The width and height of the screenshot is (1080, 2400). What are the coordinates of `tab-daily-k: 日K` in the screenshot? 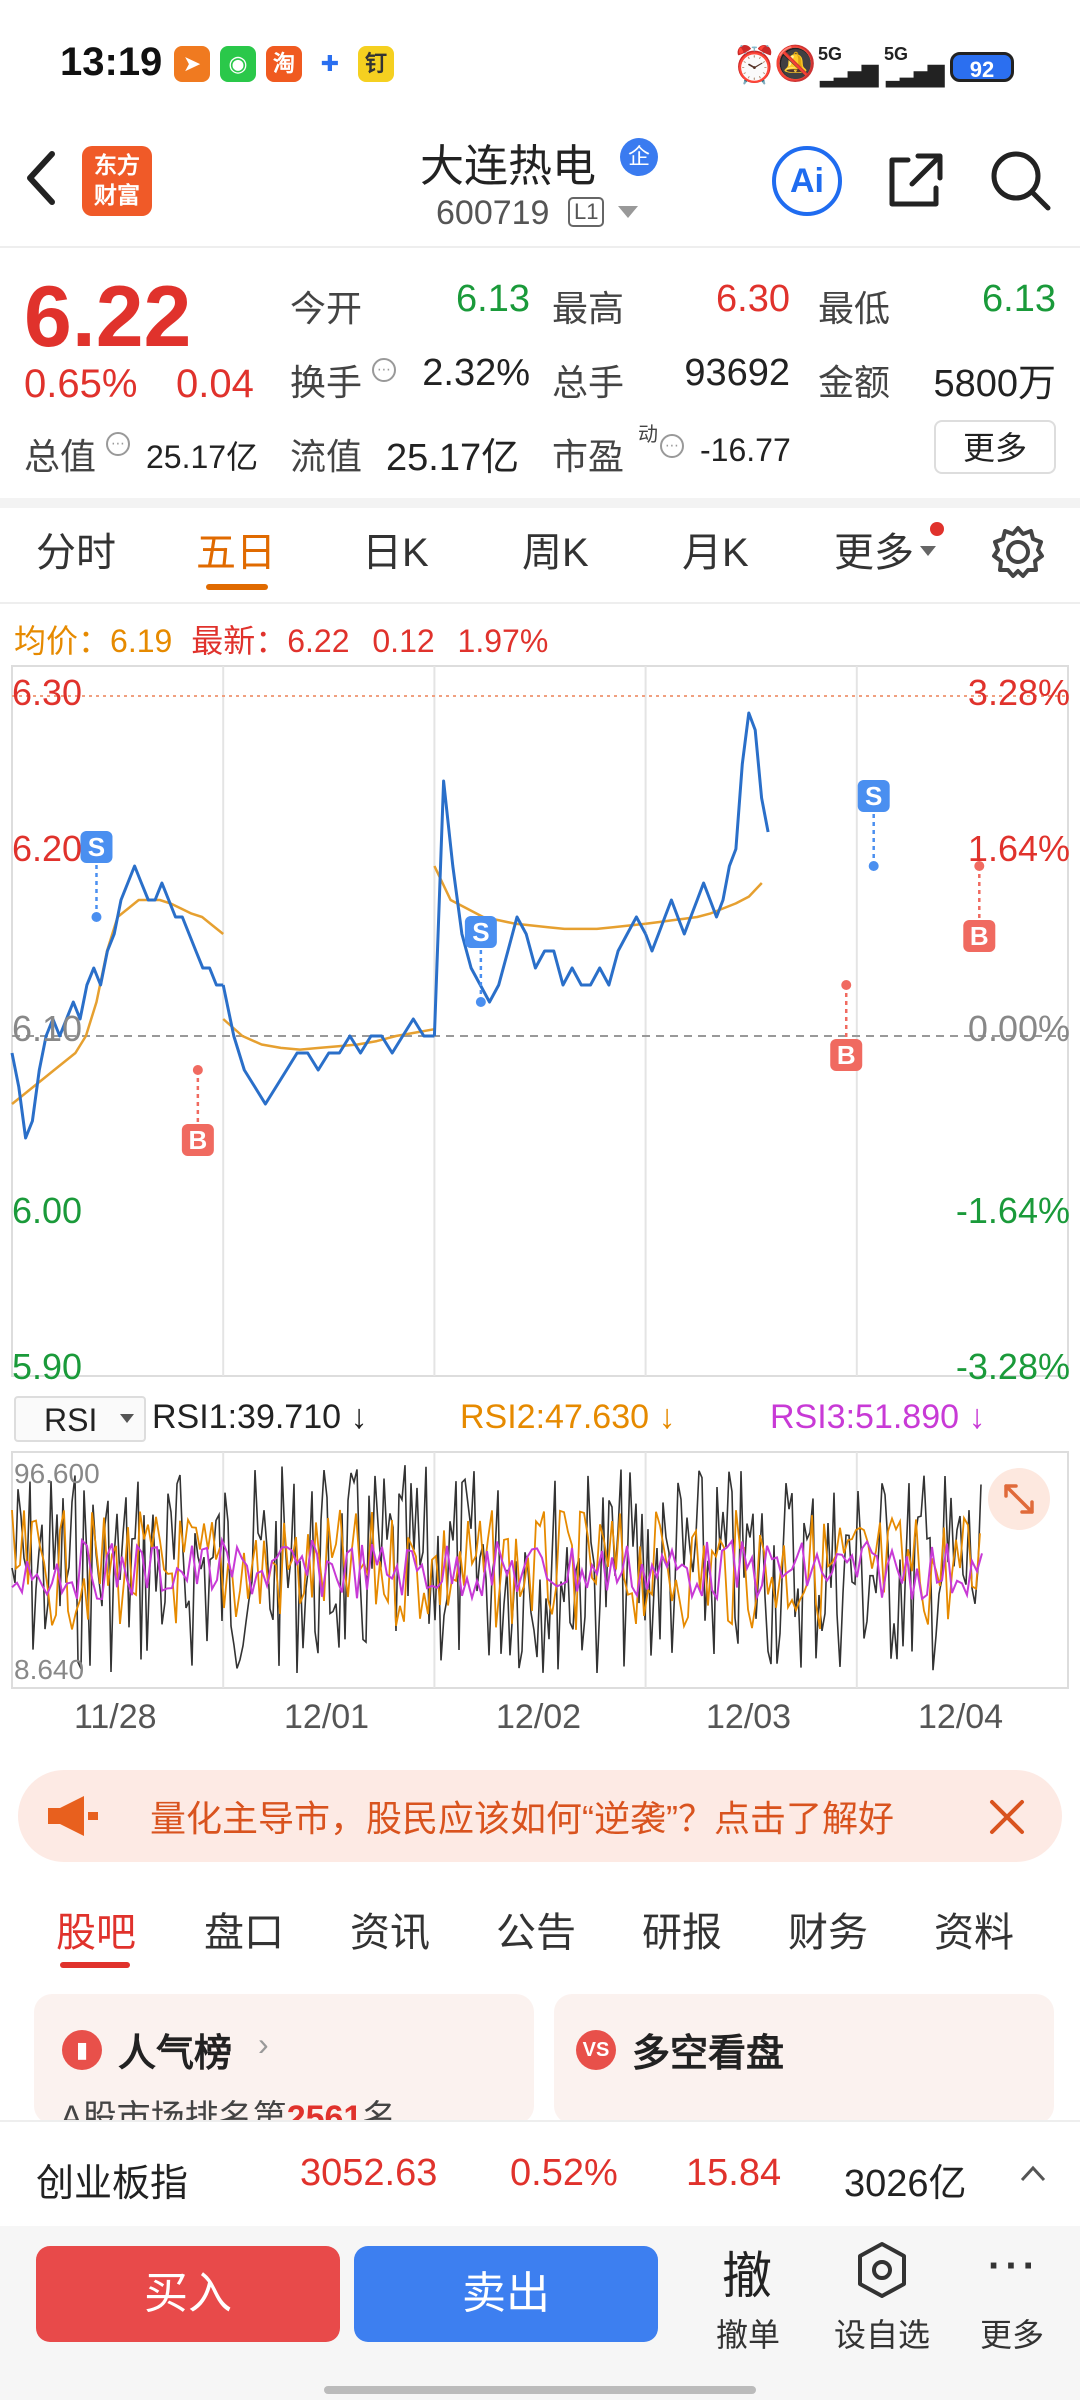 It's located at (395, 553).